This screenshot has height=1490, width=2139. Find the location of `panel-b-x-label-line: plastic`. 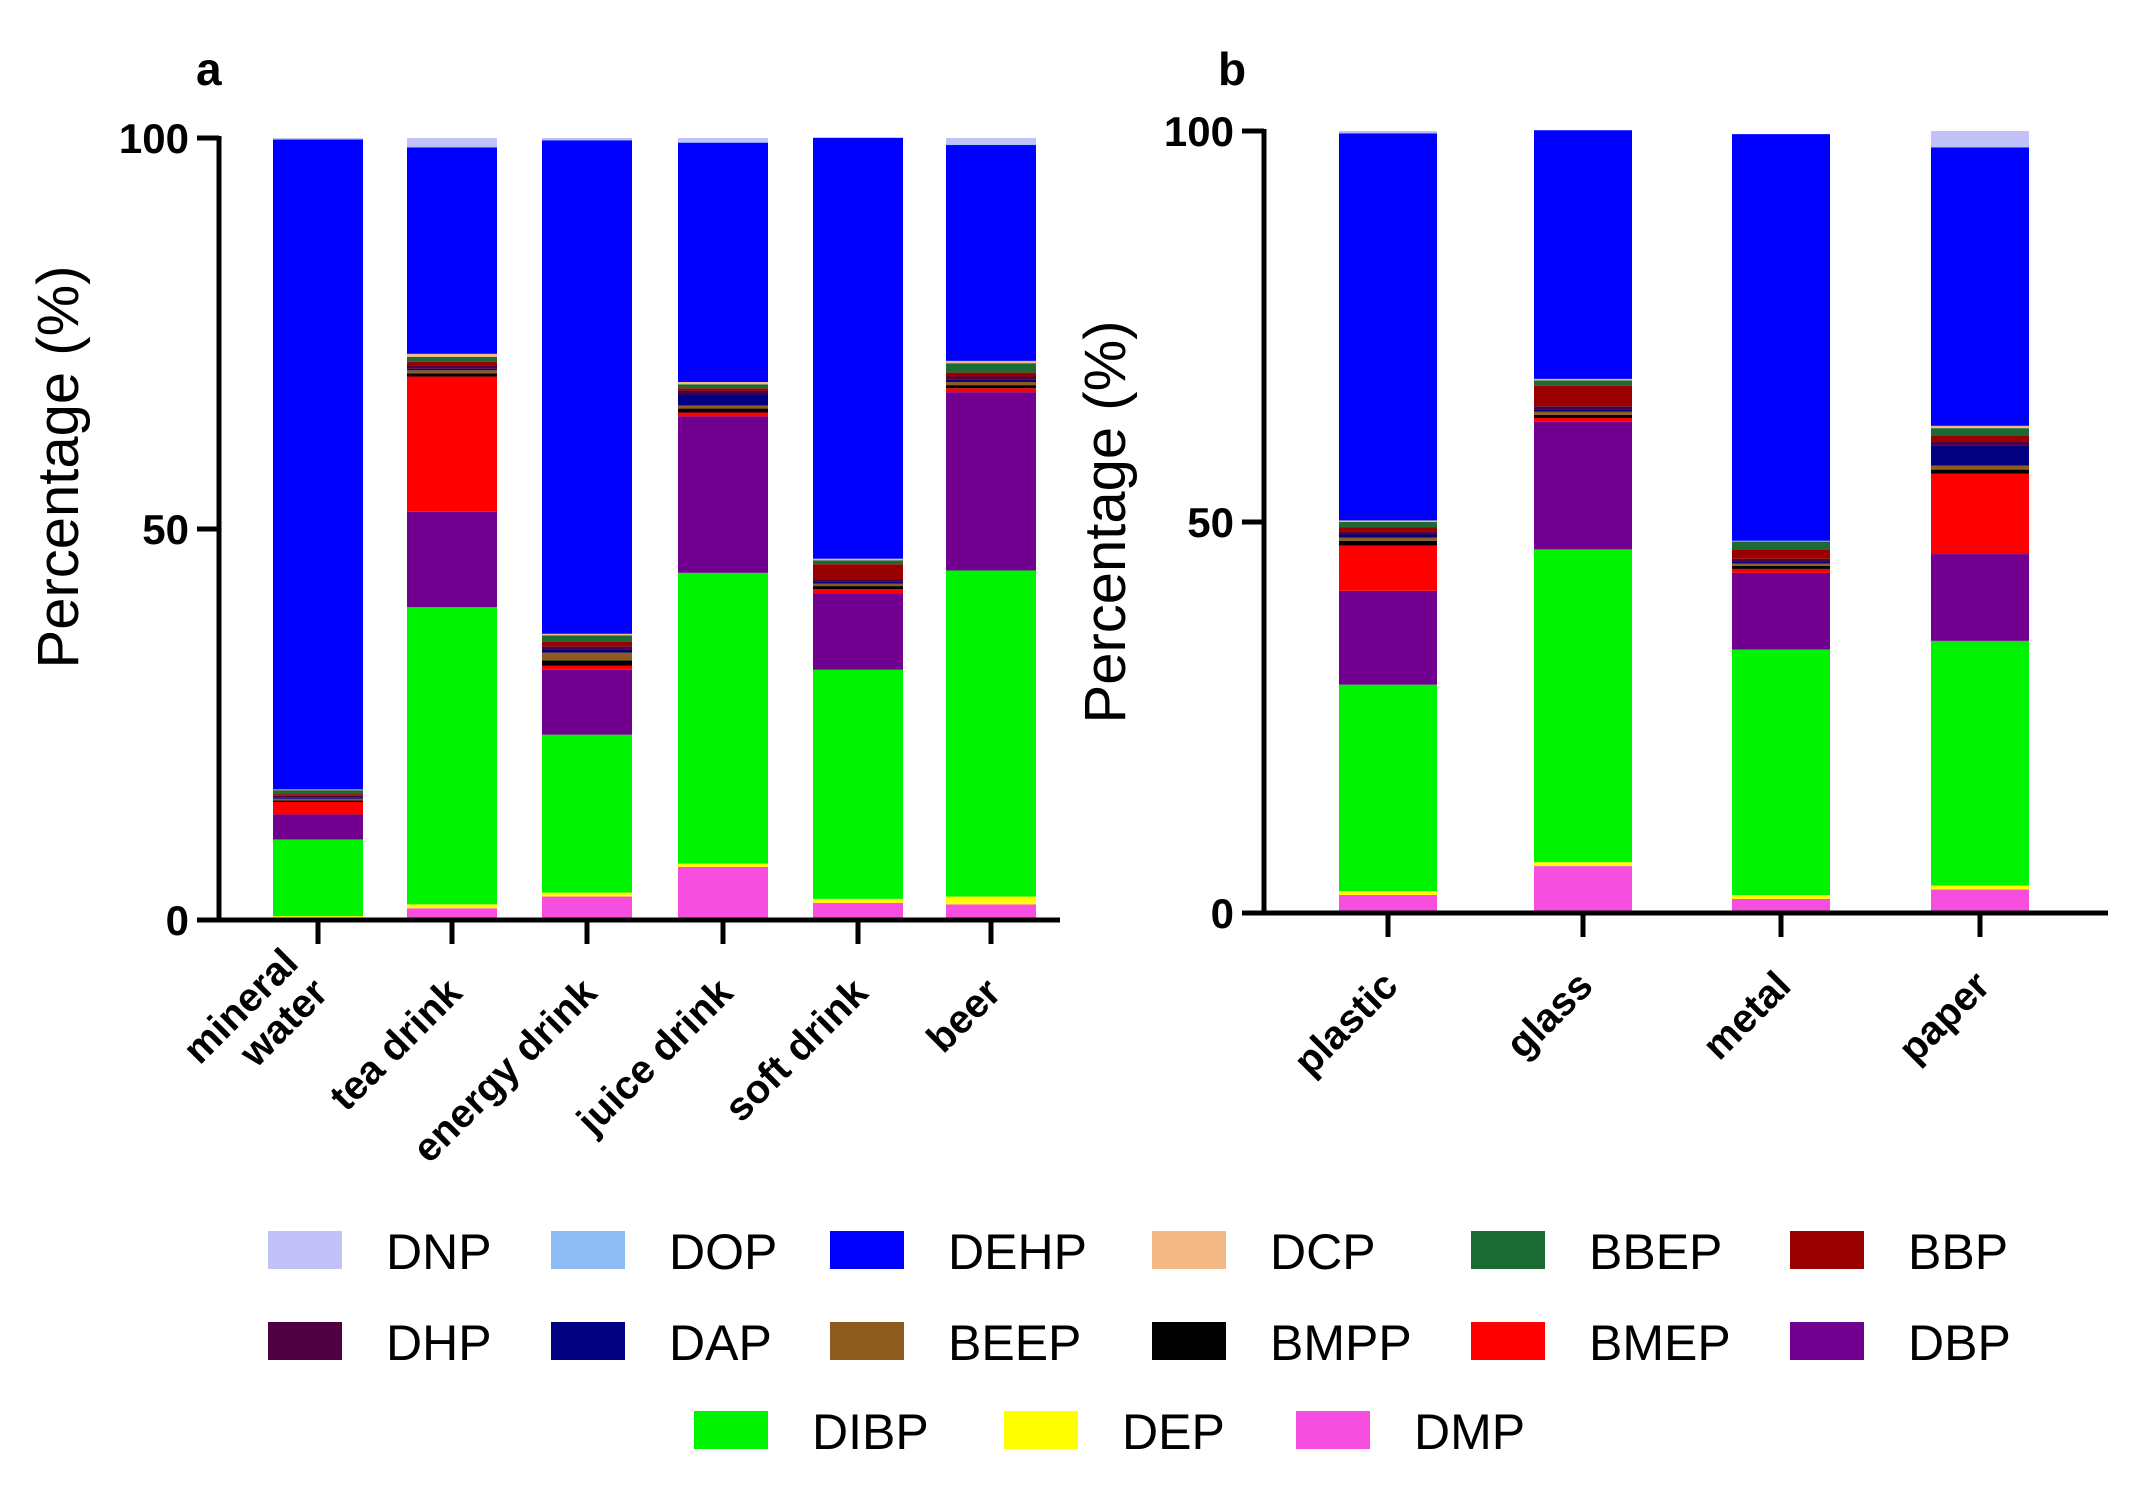

panel-b-x-label-line: plastic is located at coordinates (1346, 1023).